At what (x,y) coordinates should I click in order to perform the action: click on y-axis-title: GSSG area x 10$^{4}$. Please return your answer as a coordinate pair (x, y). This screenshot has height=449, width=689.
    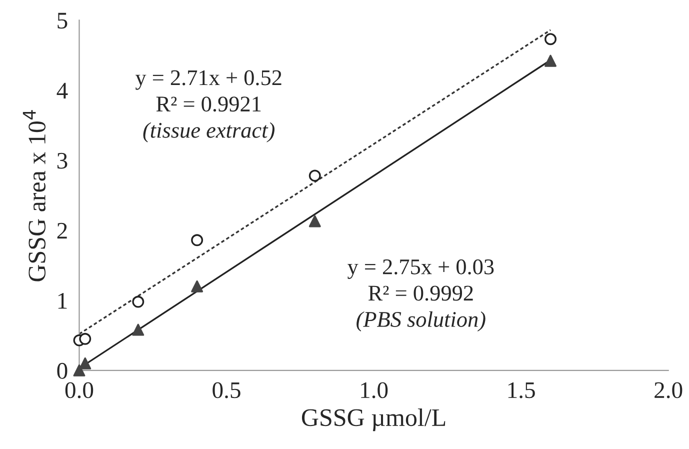
    Looking at the image, I should click on (34, 196).